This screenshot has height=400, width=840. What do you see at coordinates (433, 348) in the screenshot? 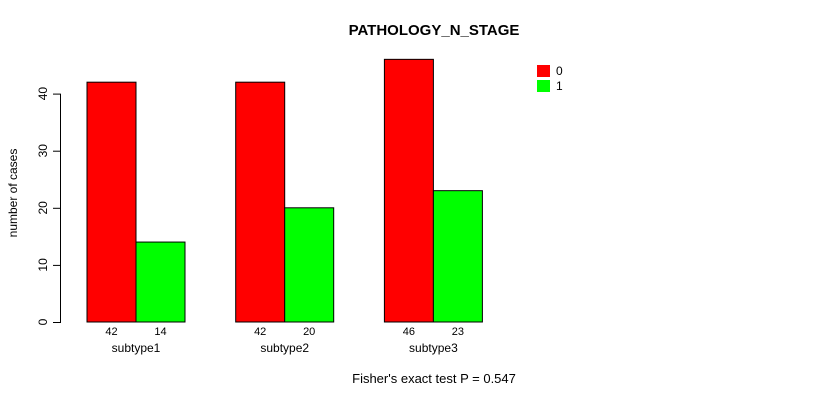
I see `category-label: subtype3` at bounding box center [433, 348].